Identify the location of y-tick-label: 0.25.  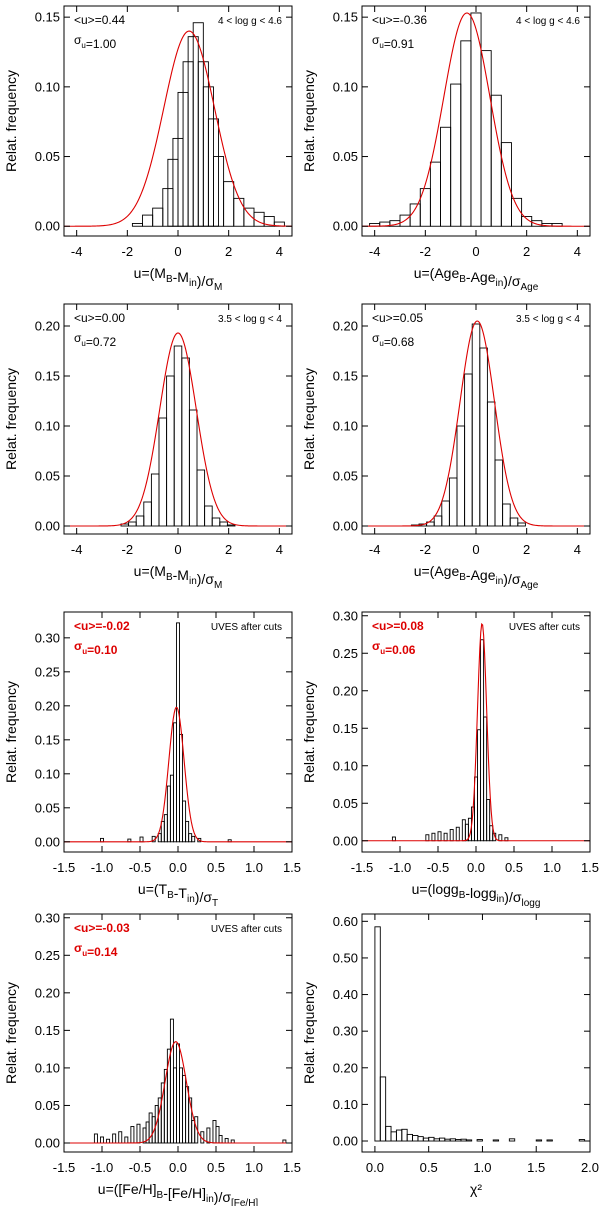
(47, 671).